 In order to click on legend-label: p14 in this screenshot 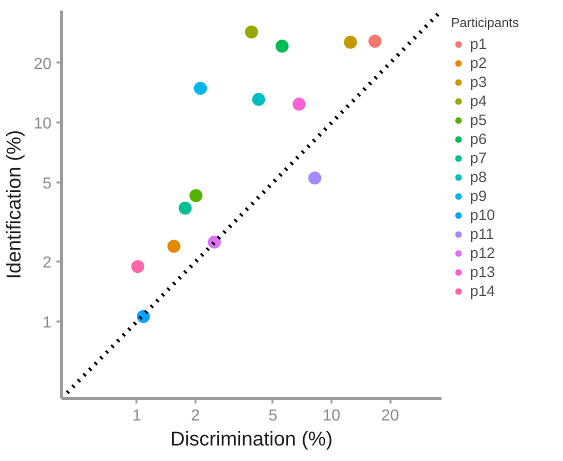, I will do `click(483, 291)`.